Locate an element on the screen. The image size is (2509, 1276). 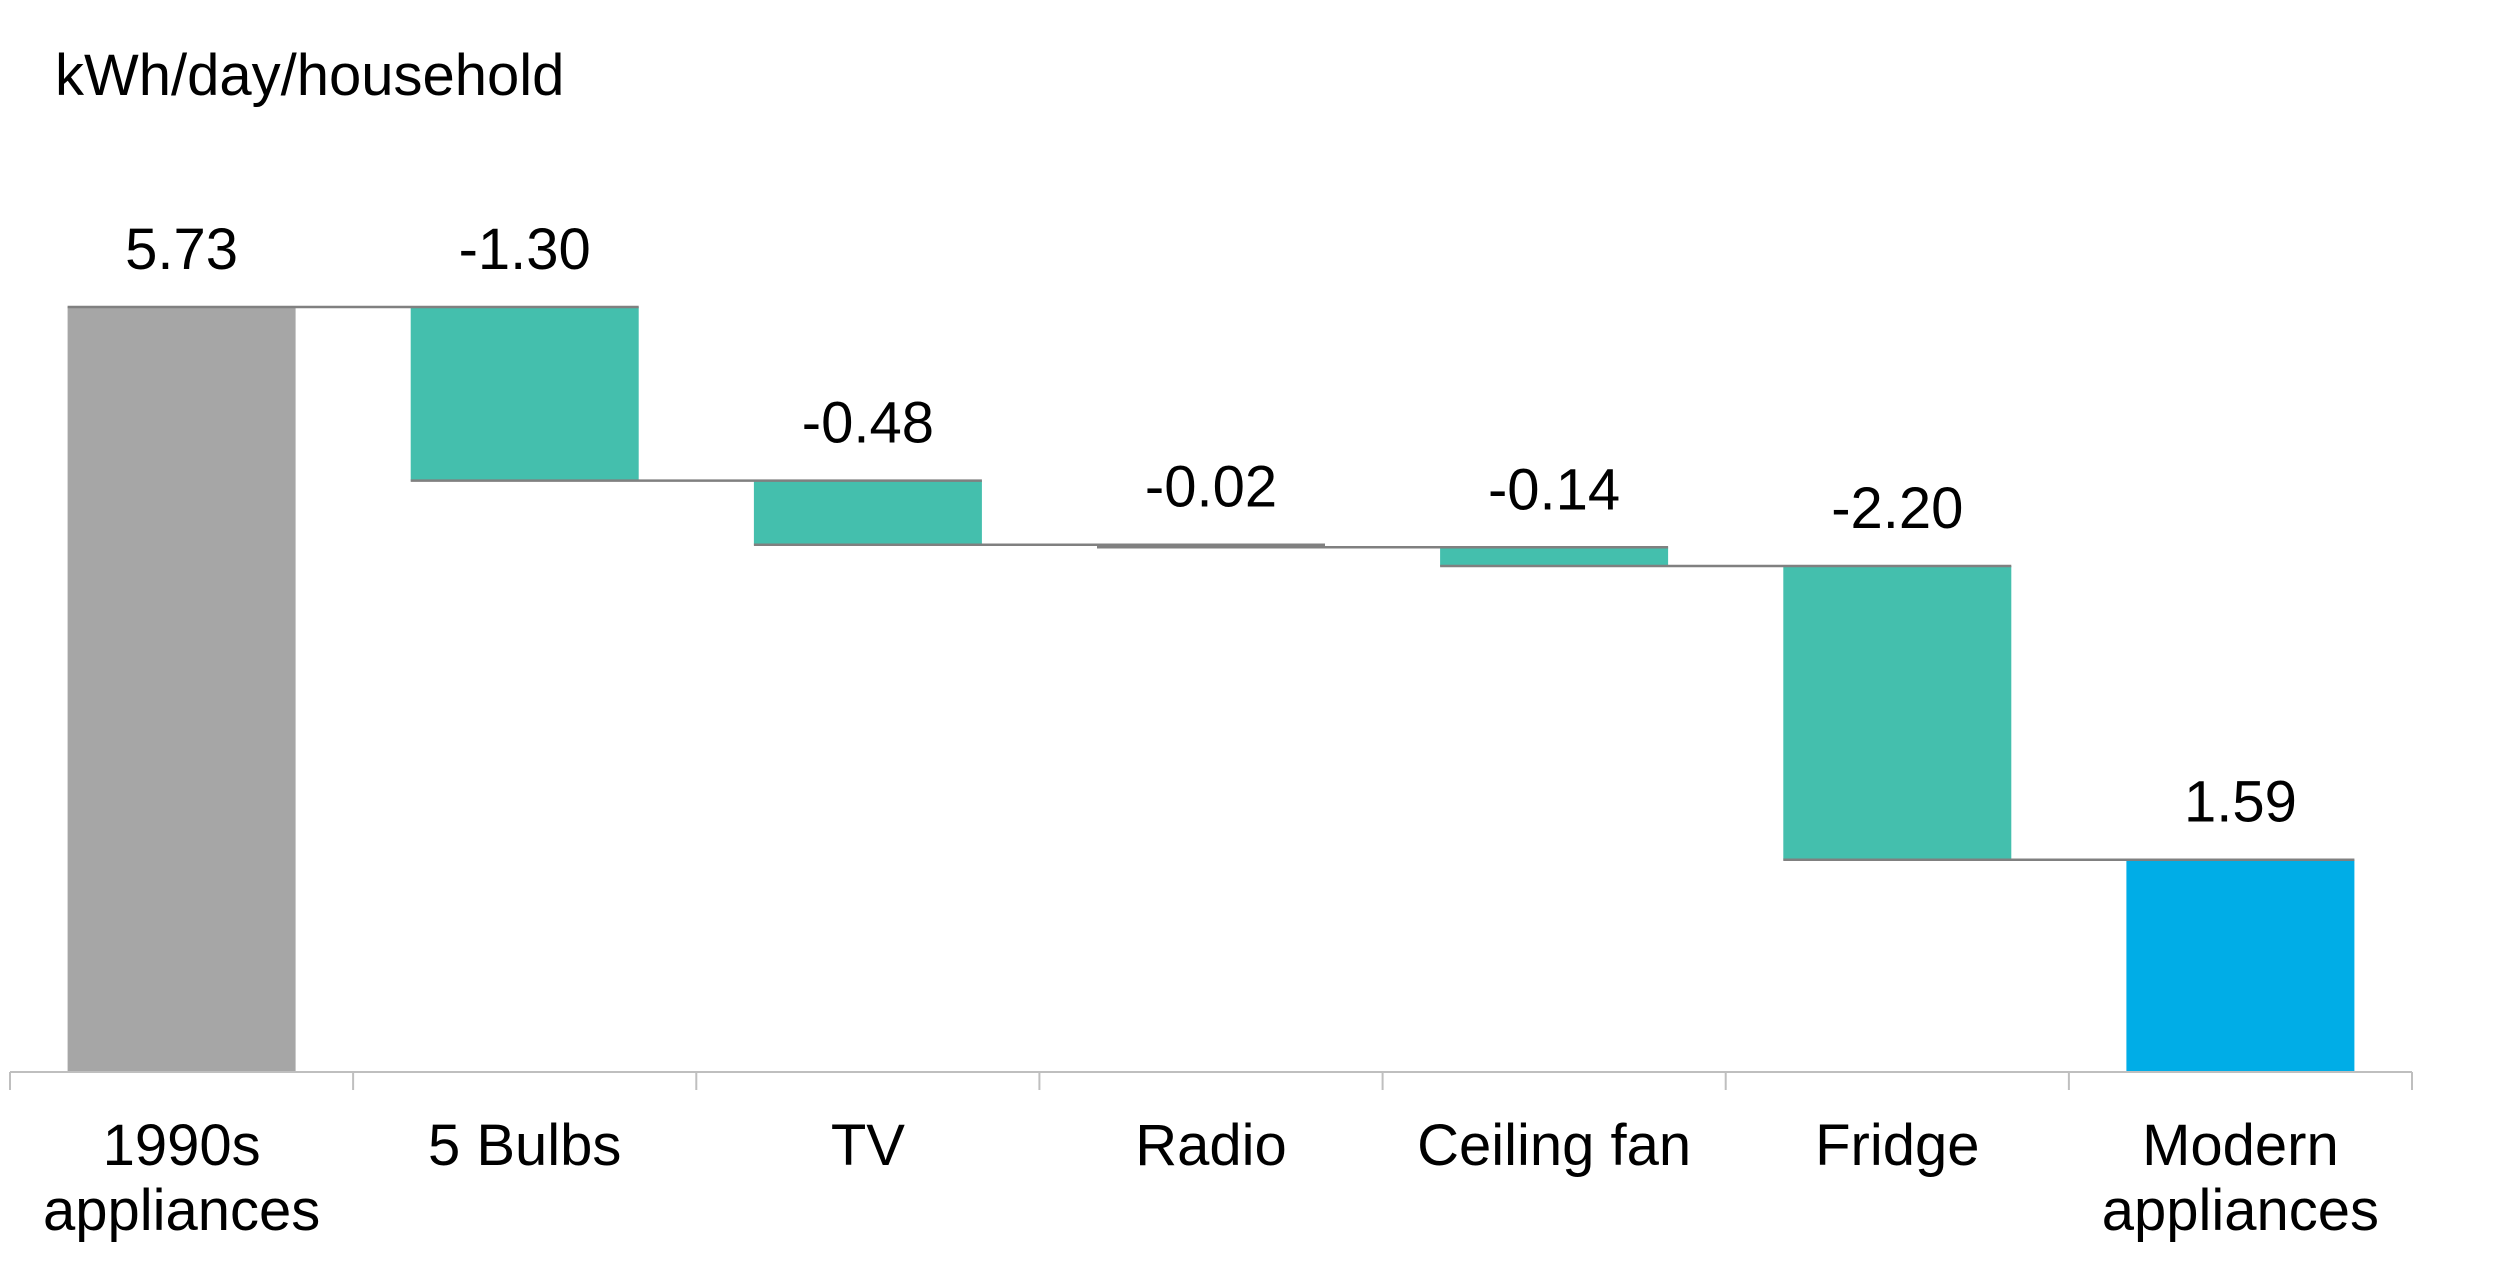
x-tick-label: Ceiling fan is located at coordinates (1554, 1145).